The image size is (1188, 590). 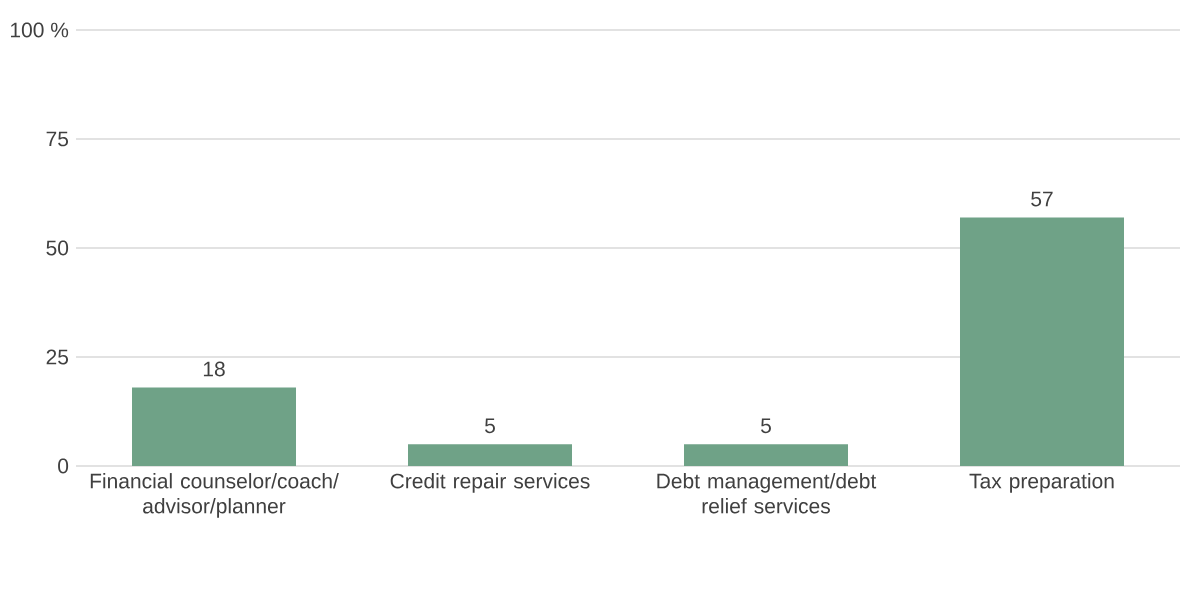 What do you see at coordinates (490, 483) in the screenshot?
I see `x-tick-label: Credit repair services` at bounding box center [490, 483].